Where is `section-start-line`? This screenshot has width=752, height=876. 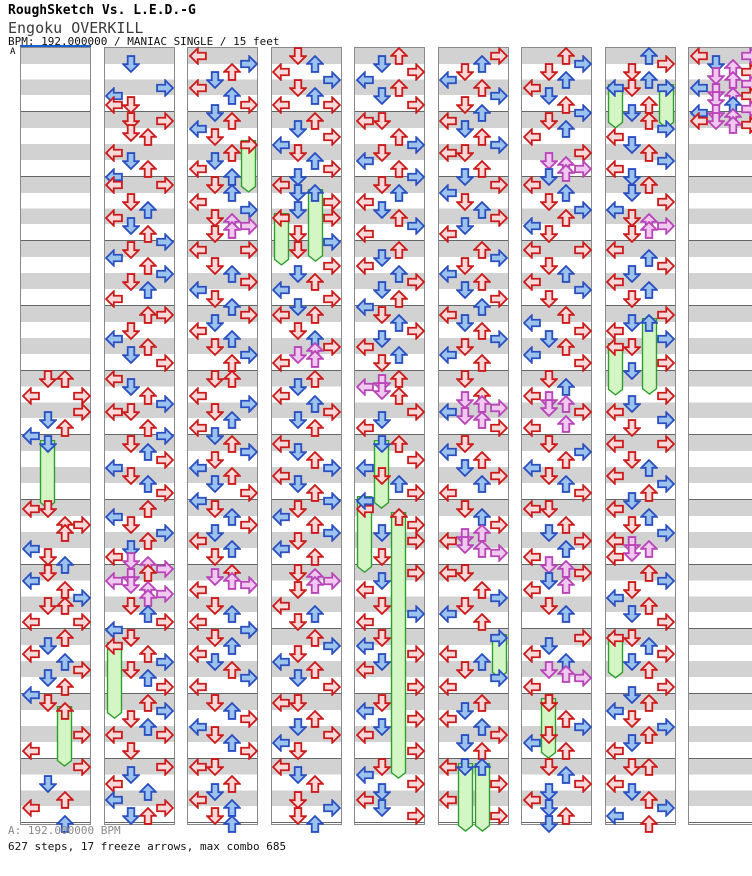 section-start-line is located at coordinates (56, 46).